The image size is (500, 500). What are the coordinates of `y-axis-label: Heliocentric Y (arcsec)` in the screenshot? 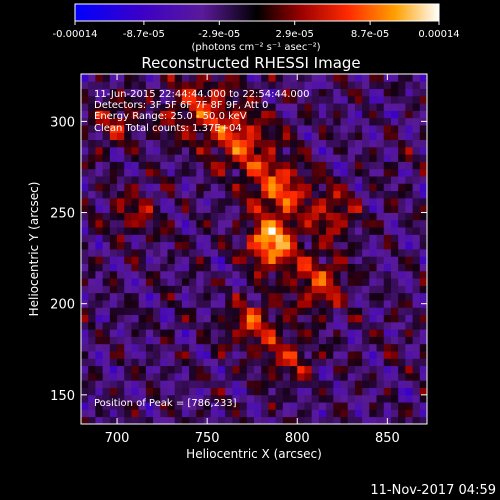 It's located at (34, 249).